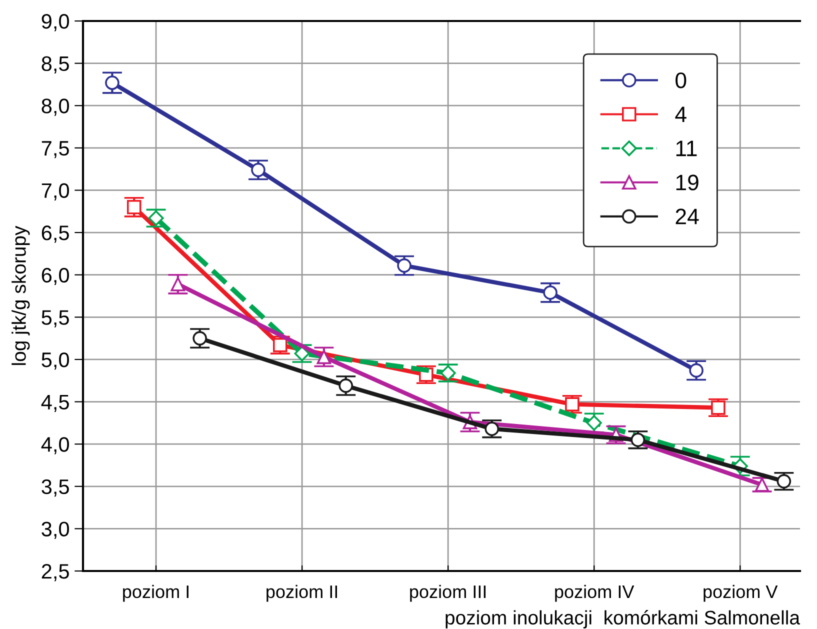 Image resolution: width=817 pixels, height=629 pixels. I want to click on legend-label: 4, so click(680, 114).